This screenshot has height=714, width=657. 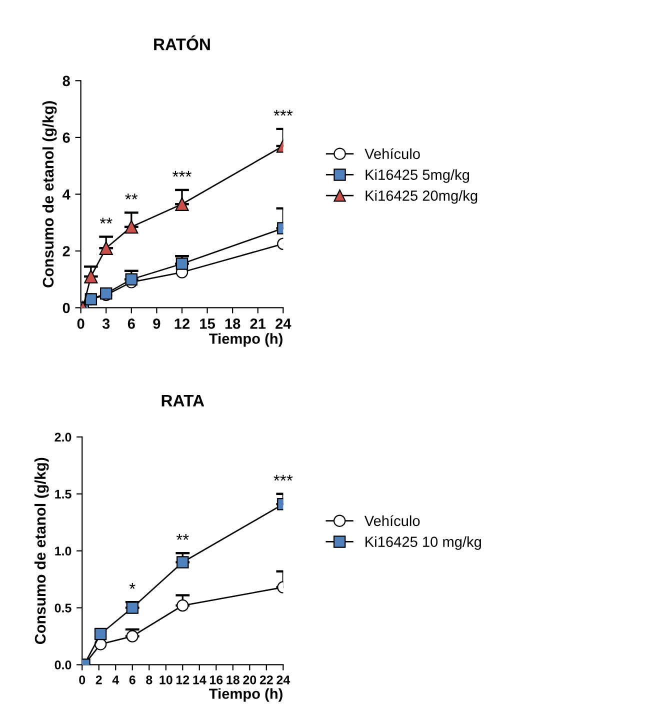 I want to click on x-tick-label: 8, so click(x=149, y=679).